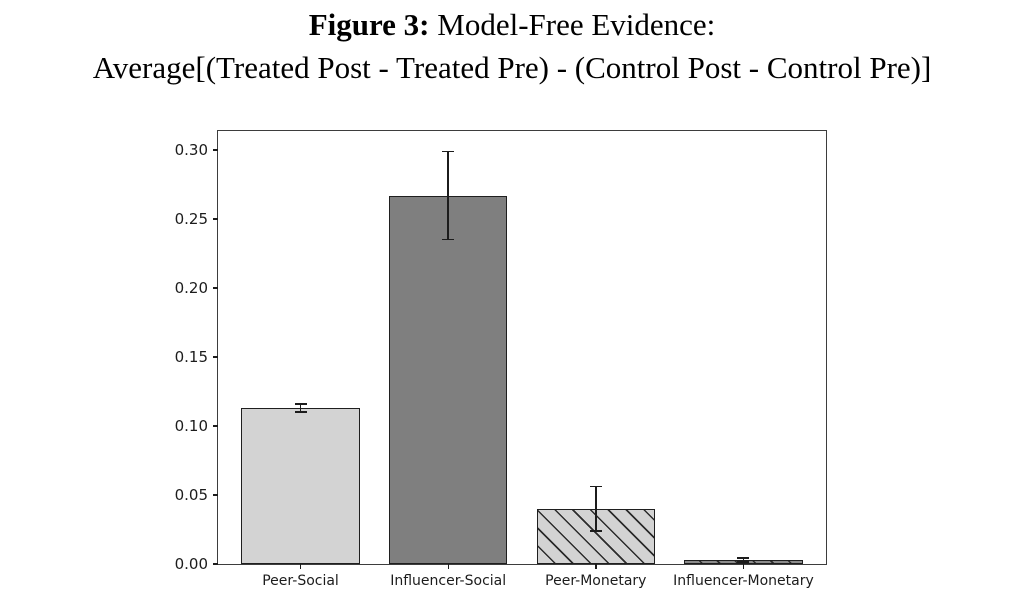 The image size is (1024, 593). Describe the element at coordinates (743, 566) in the screenshot. I see `x-tick-mark-influencer-monetary` at that location.